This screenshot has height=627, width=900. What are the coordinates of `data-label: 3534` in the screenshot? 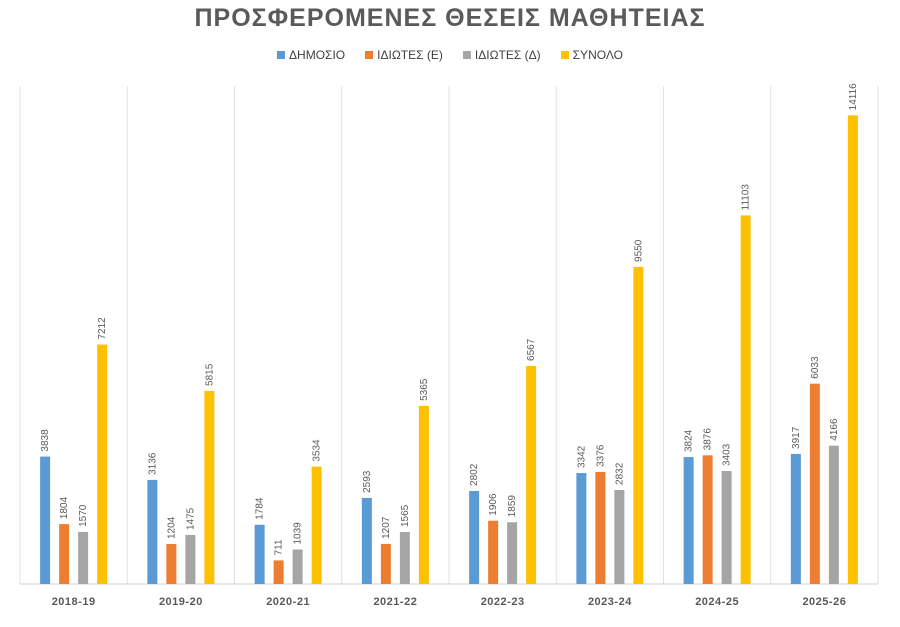 It's located at (317, 450).